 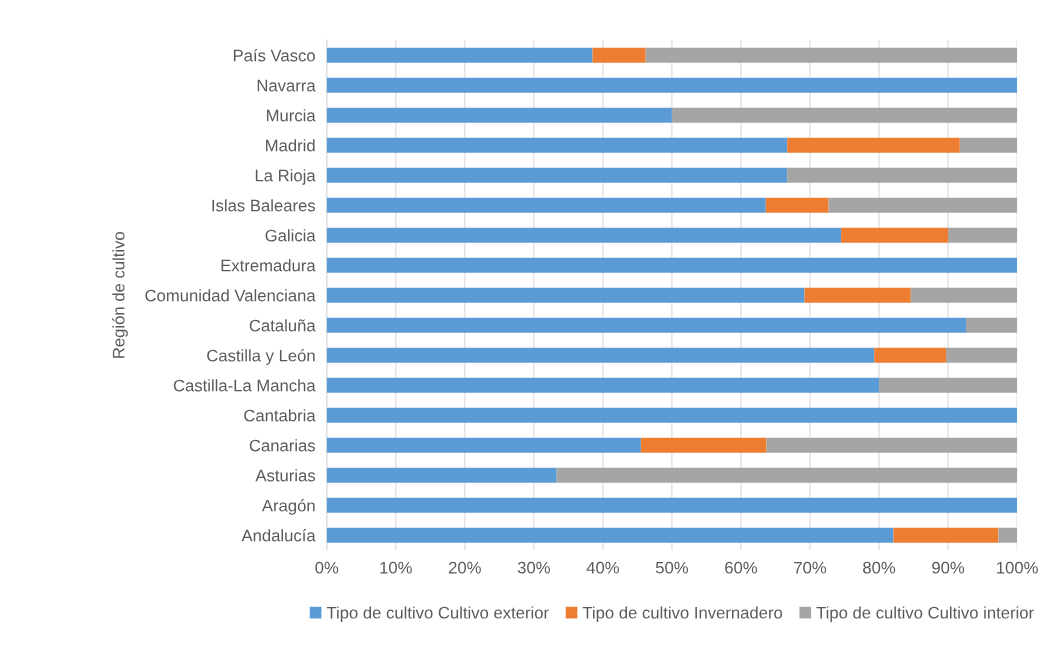 I want to click on x-tick-label: 0%, so click(x=327, y=567).